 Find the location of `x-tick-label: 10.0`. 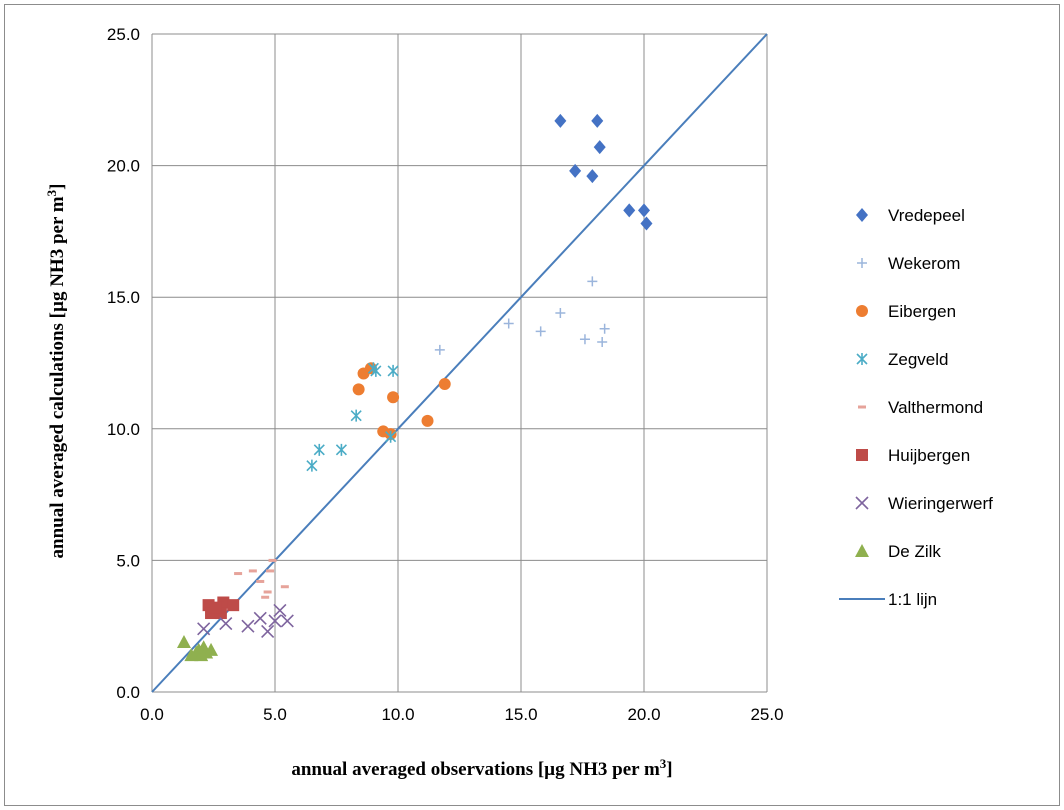

x-tick-label: 10.0 is located at coordinates (397, 714).